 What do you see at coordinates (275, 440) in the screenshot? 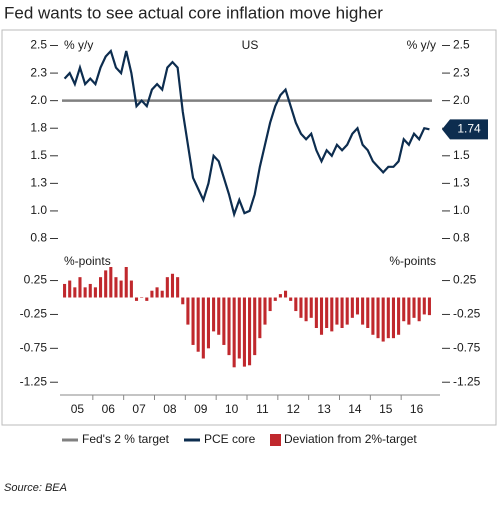
I see `legend-swatch` at bounding box center [275, 440].